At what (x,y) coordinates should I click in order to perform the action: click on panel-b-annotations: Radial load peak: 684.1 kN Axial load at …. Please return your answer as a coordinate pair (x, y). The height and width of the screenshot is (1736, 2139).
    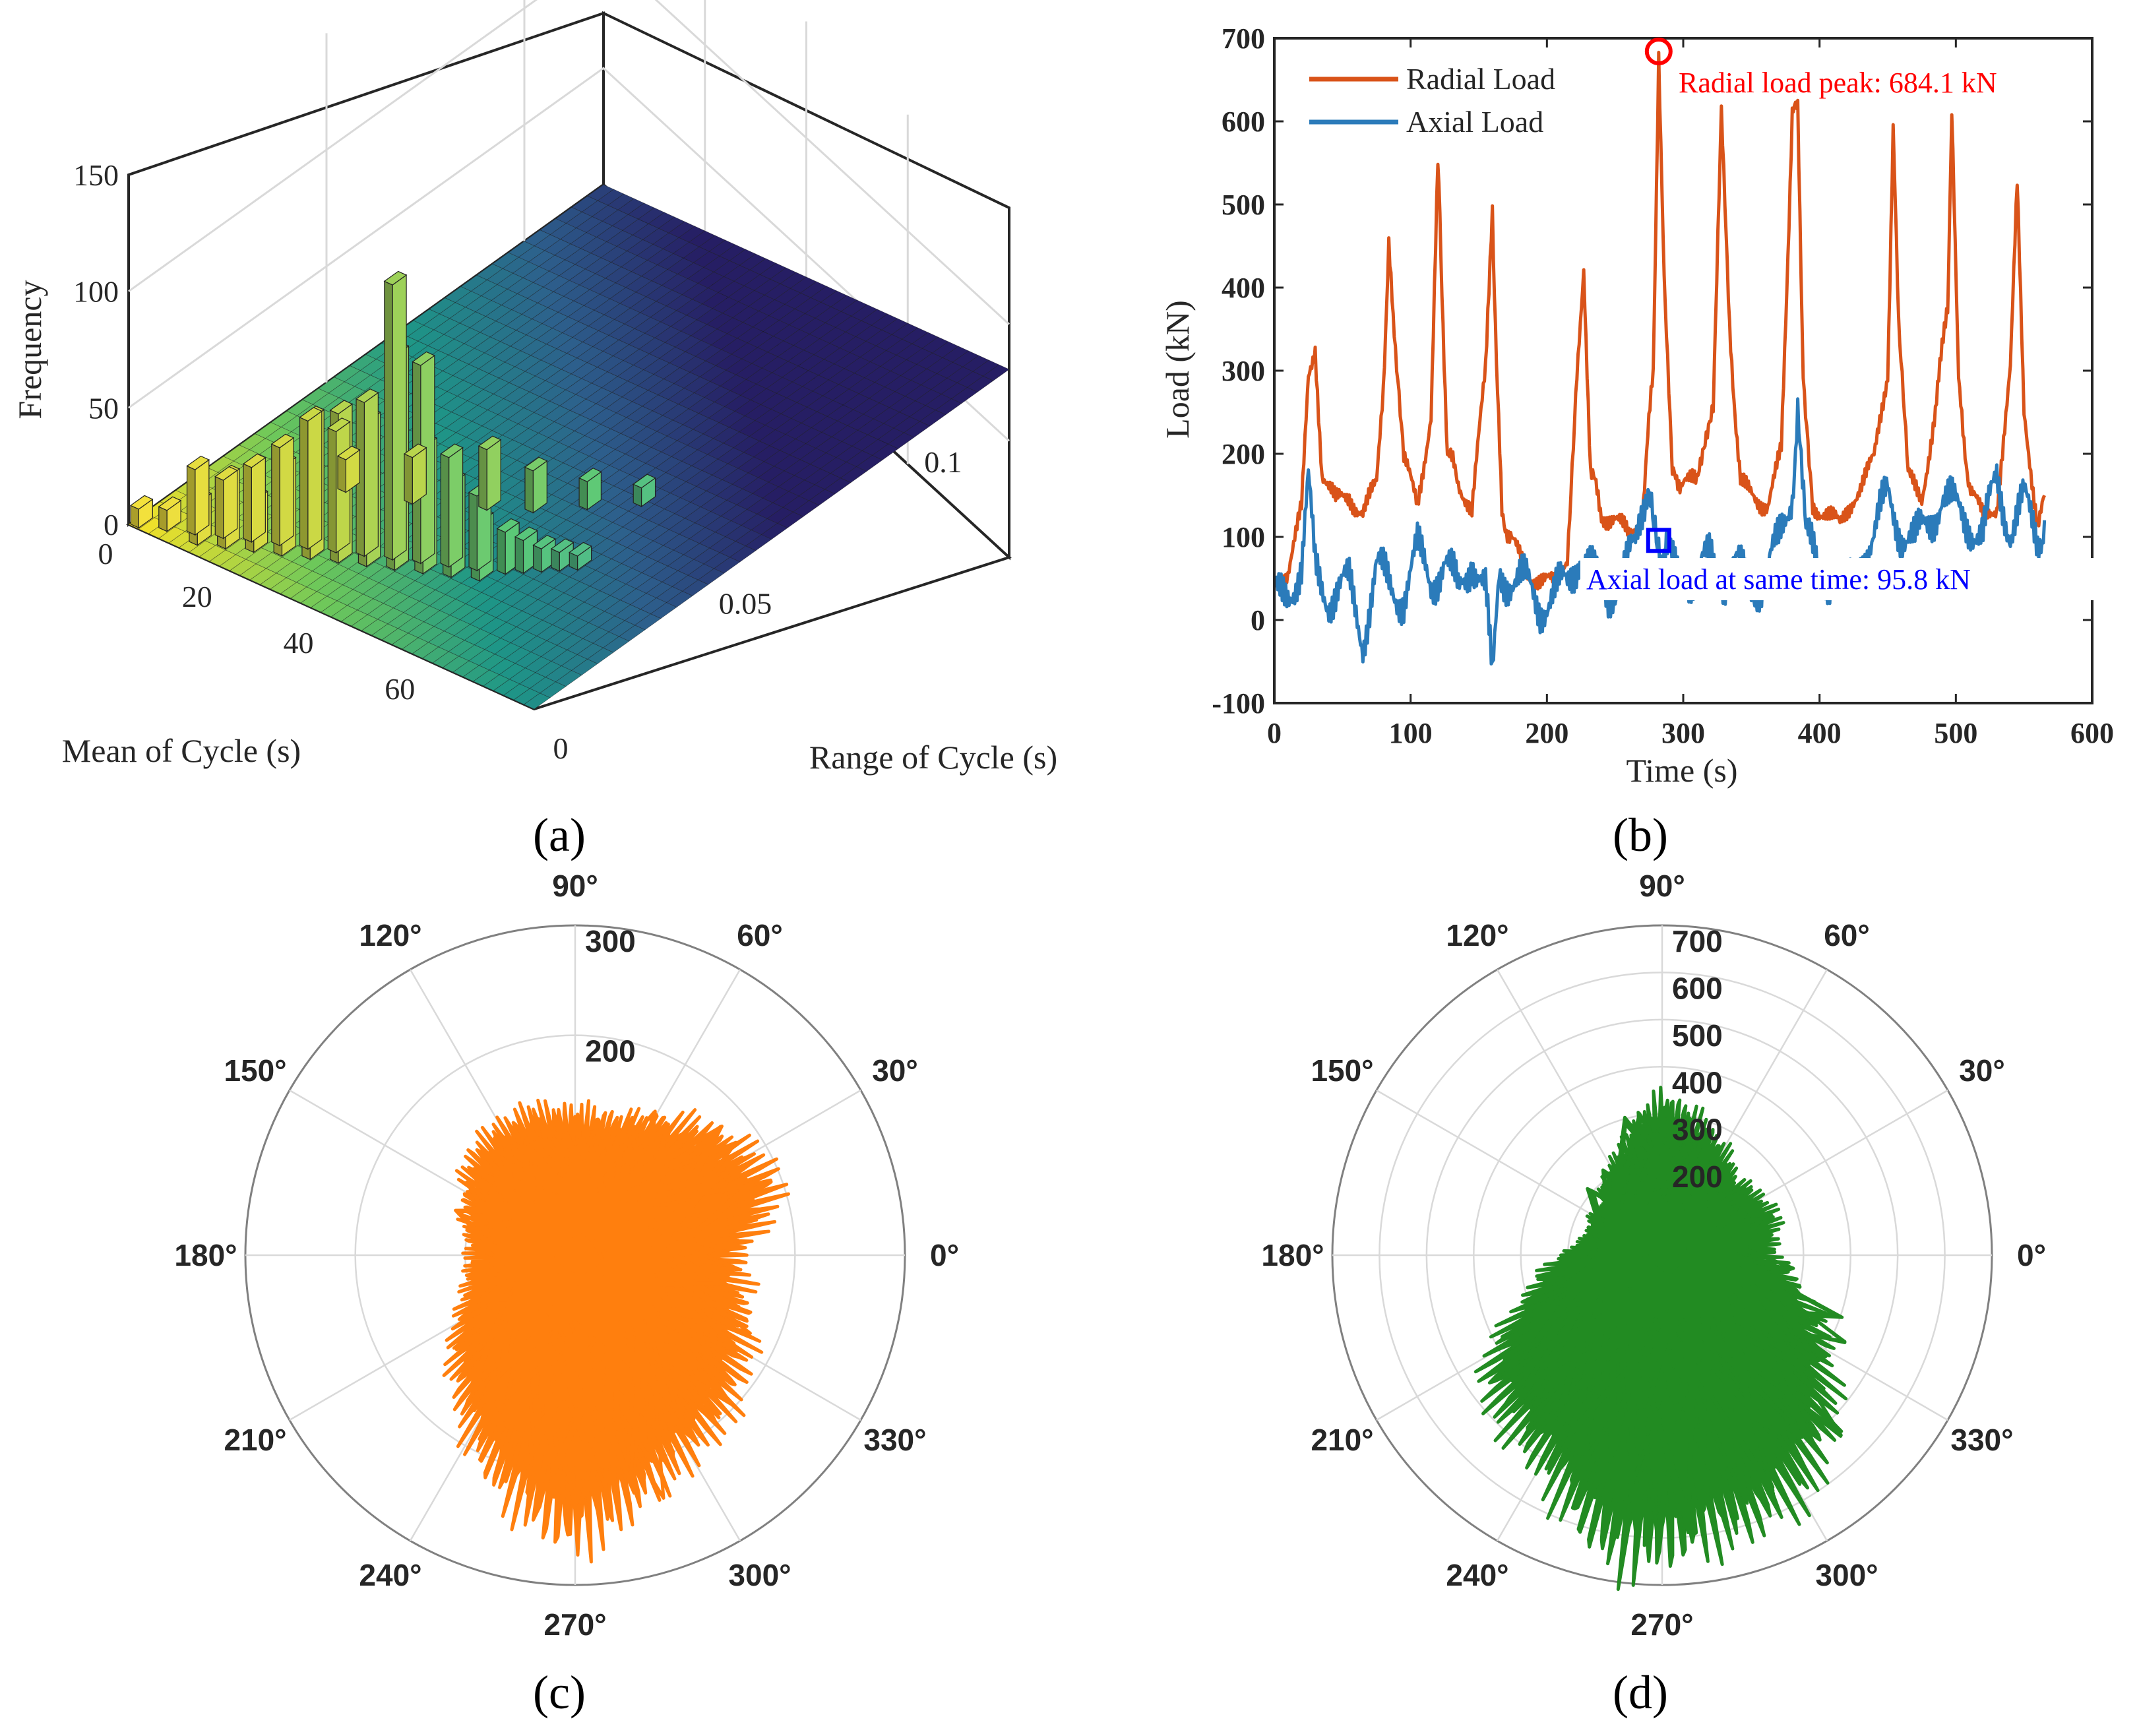
    Looking at the image, I should click on (1836, 319).